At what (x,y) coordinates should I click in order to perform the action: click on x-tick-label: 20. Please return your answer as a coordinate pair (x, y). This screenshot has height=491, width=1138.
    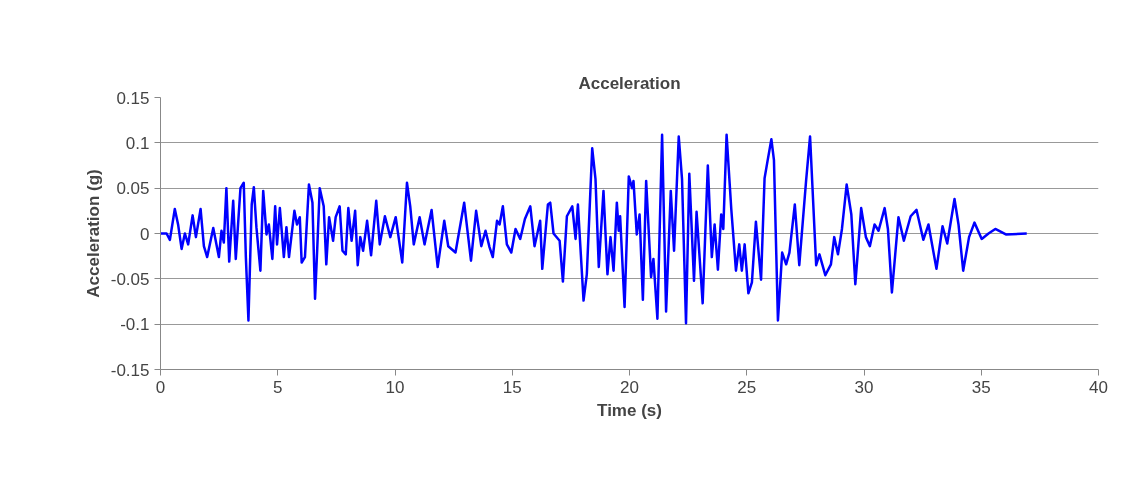
    Looking at the image, I should click on (629, 387).